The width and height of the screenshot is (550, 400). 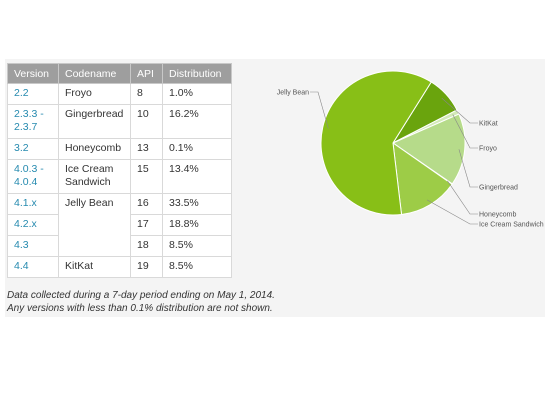 I want to click on version-link: 4.3, so click(x=21, y=245).